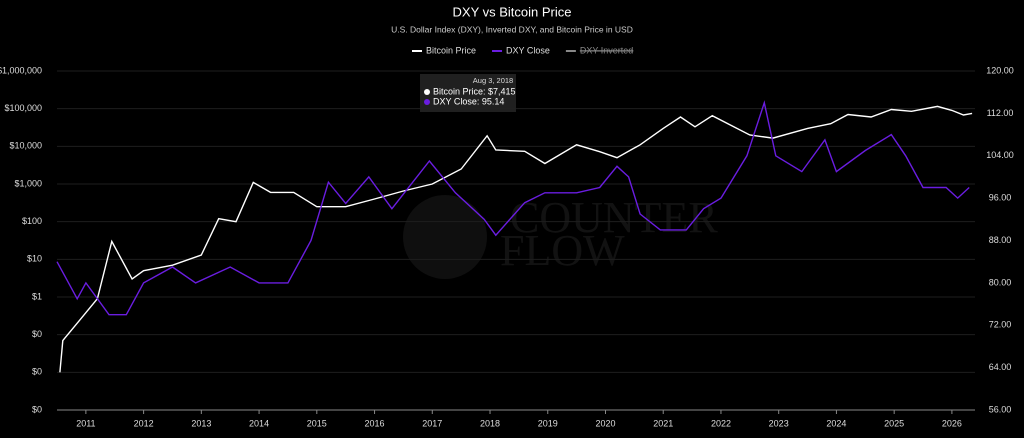 This screenshot has width=1024, height=438. I want to click on y-tick-label: $10,000, so click(25, 146).